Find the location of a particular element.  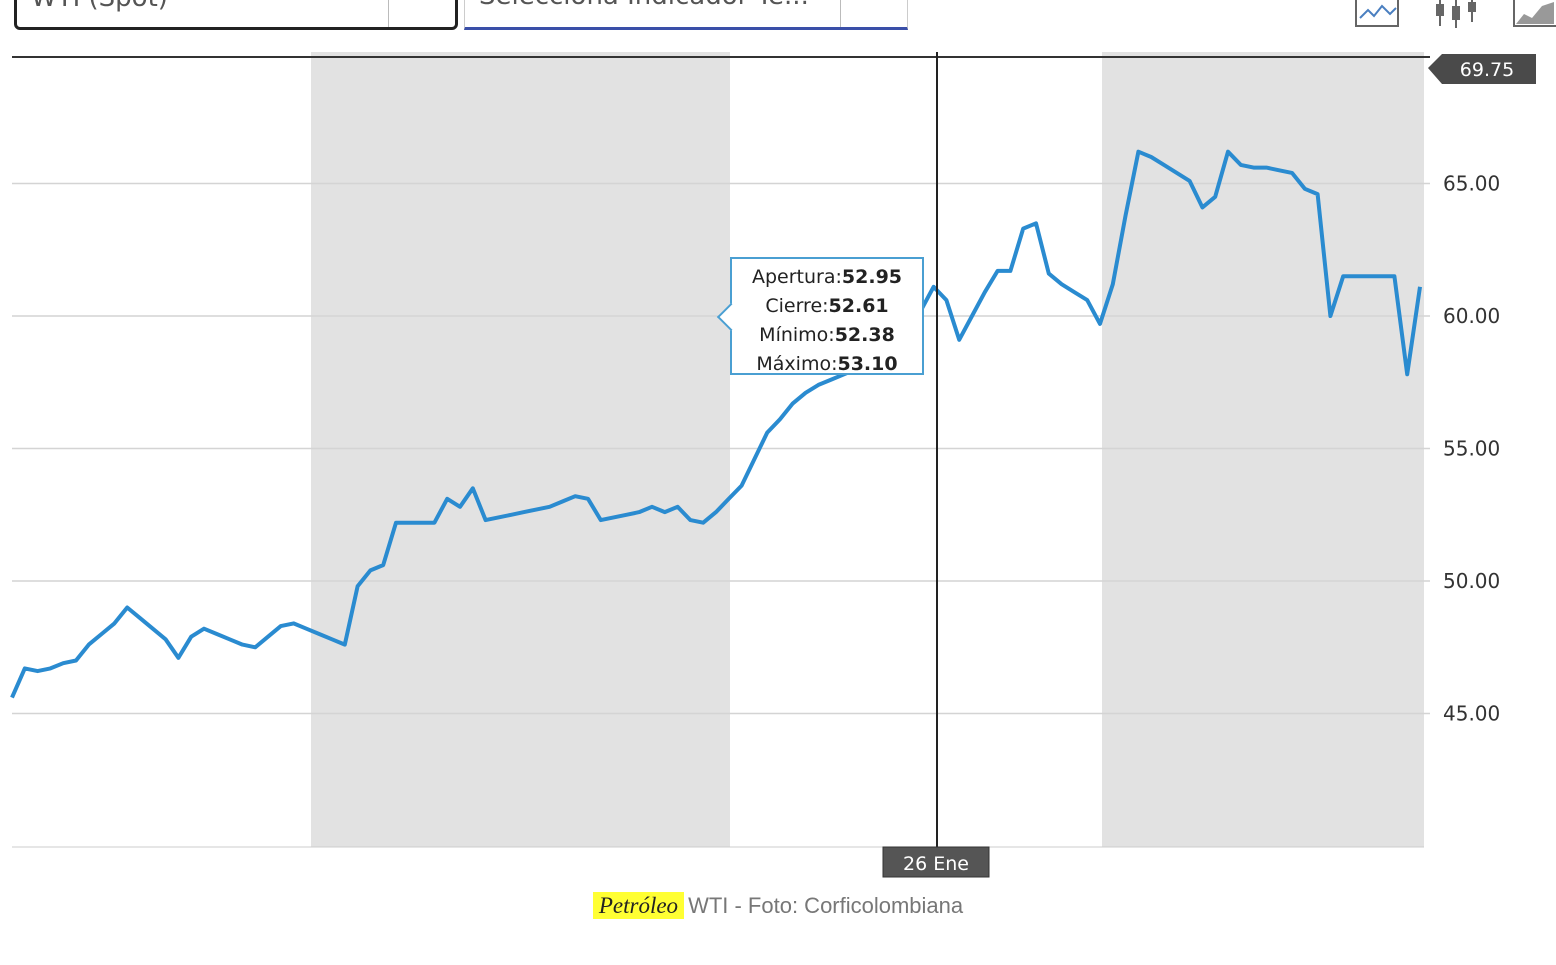

y-tick-label: 65.00 is located at coordinates (1471, 184).